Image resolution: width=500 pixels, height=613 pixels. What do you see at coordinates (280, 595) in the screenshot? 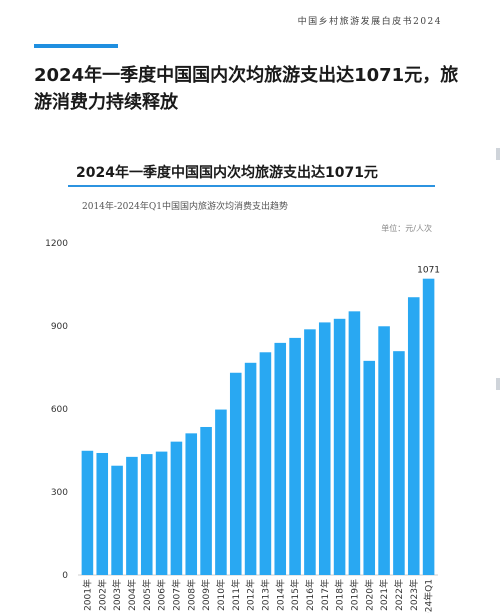
I see `x-tick-label: 2014年` at bounding box center [280, 595].